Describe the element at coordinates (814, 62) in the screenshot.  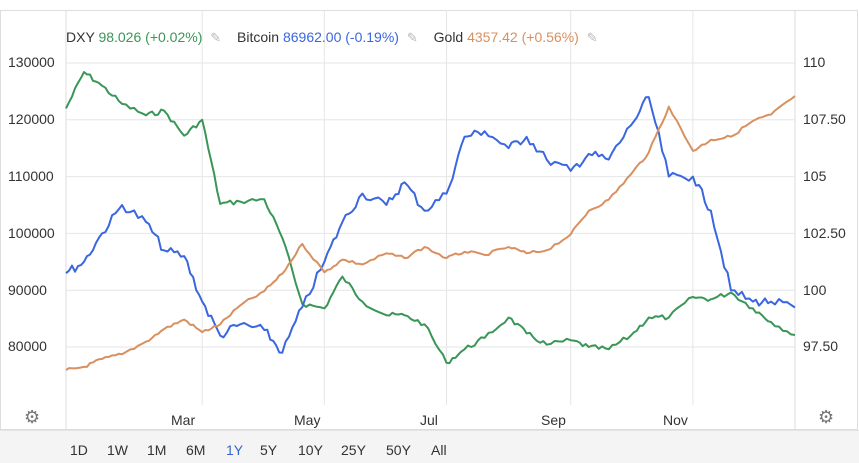
I see `y-right-tick: 110` at that location.